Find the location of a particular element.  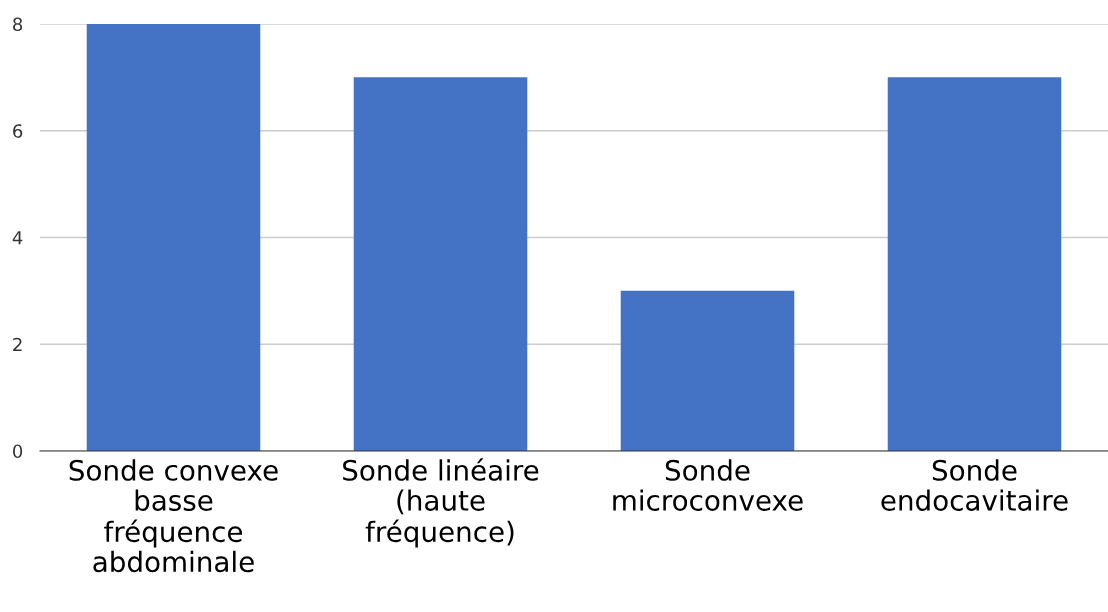

y-tick-label: 4 is located at coordinates (17, 238).